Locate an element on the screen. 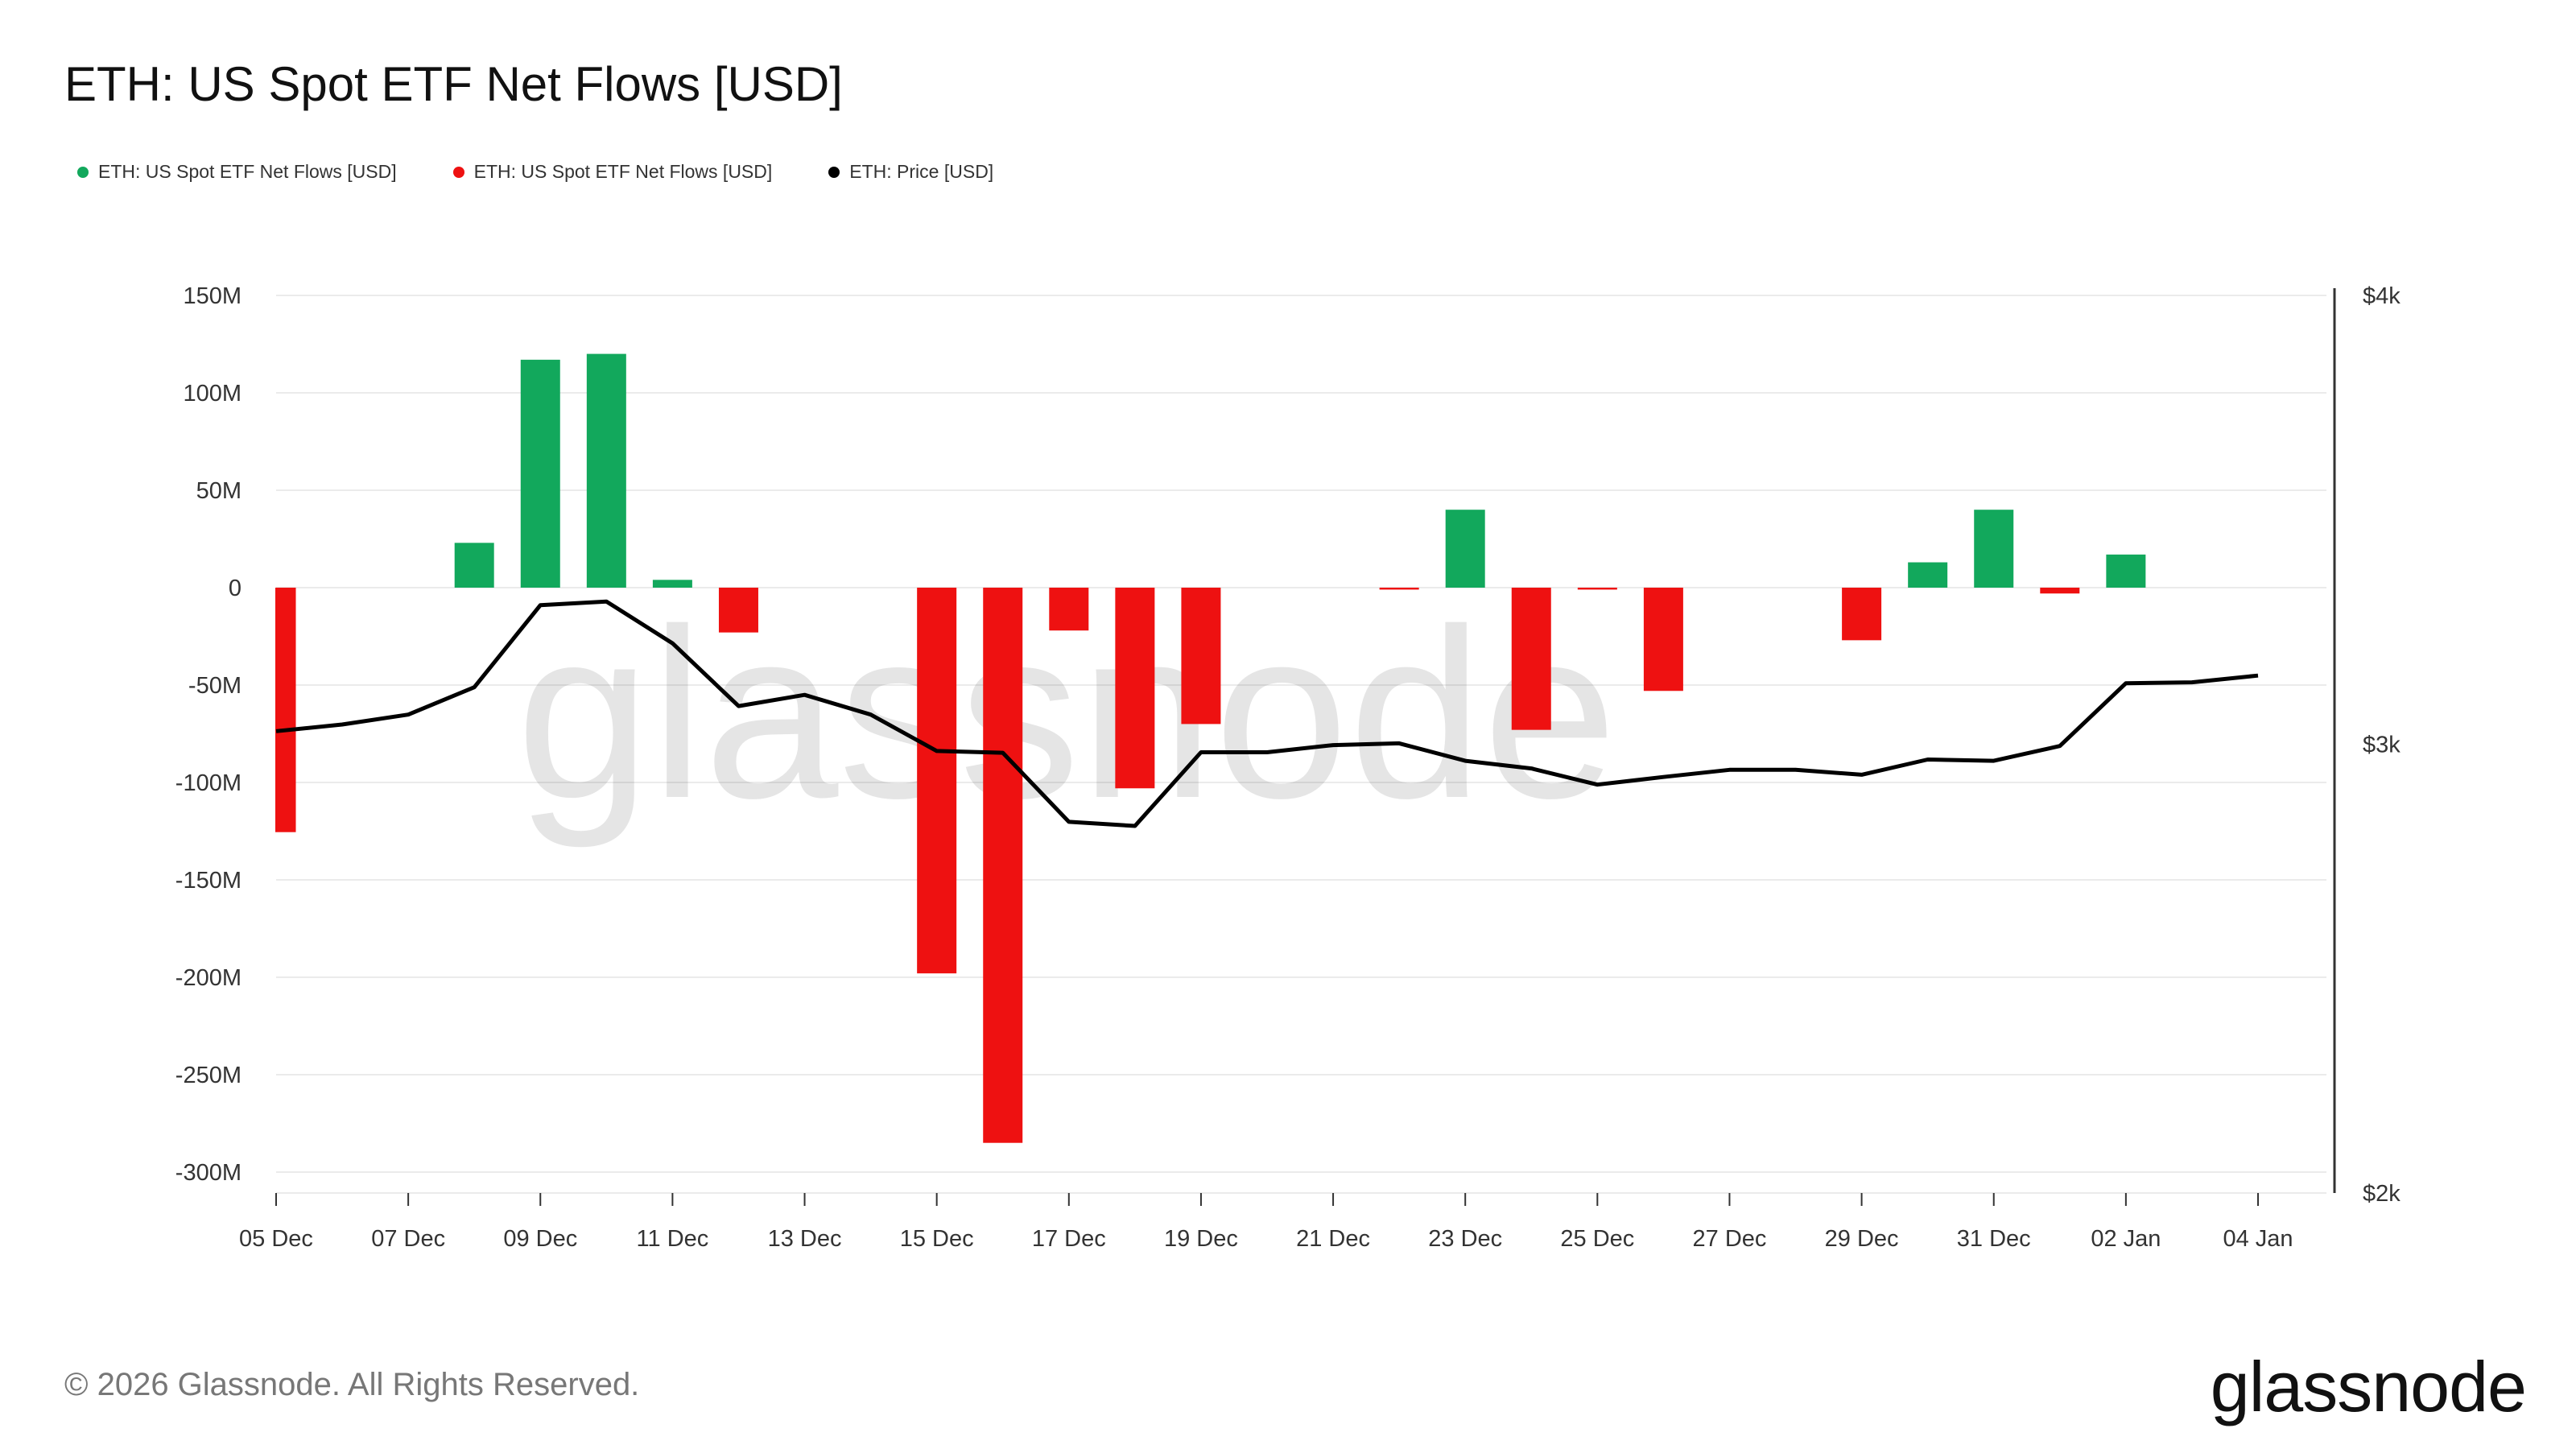 The width and height of the screenshot is (2576, 1449). x-tick-label: 17 Dec is located at coordinates (1069, 1239).